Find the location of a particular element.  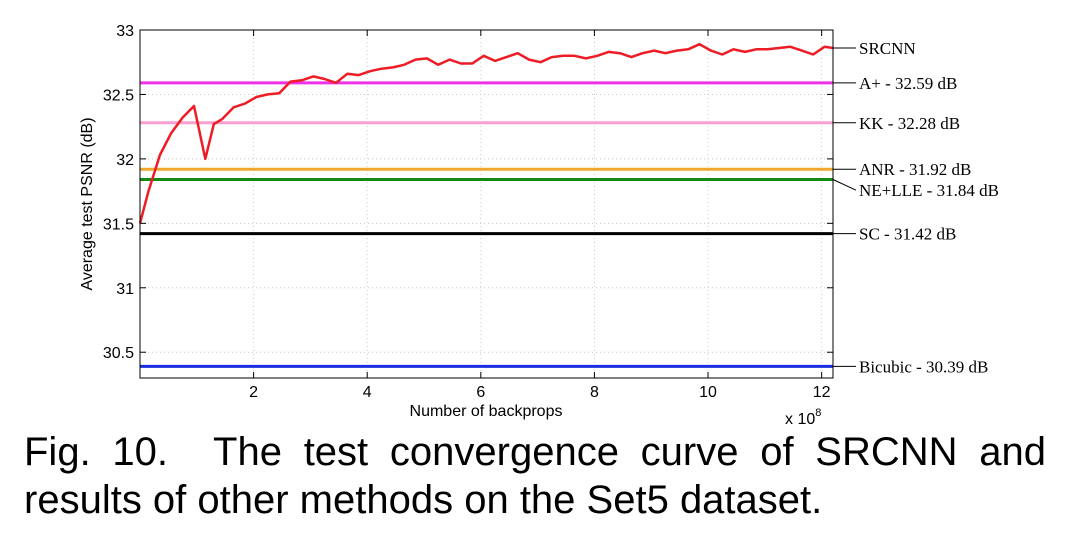

x-tick-label: 12 is located at coordinates (822, 392).